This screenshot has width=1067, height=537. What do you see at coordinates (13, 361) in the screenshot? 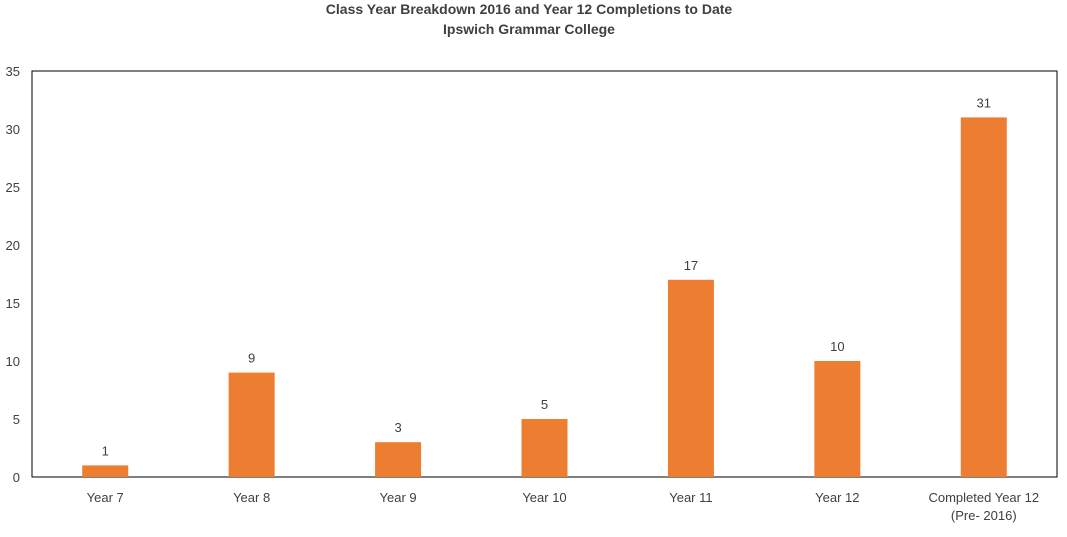
I see `y-tick-label: 10` at bounding box center [13, 361].